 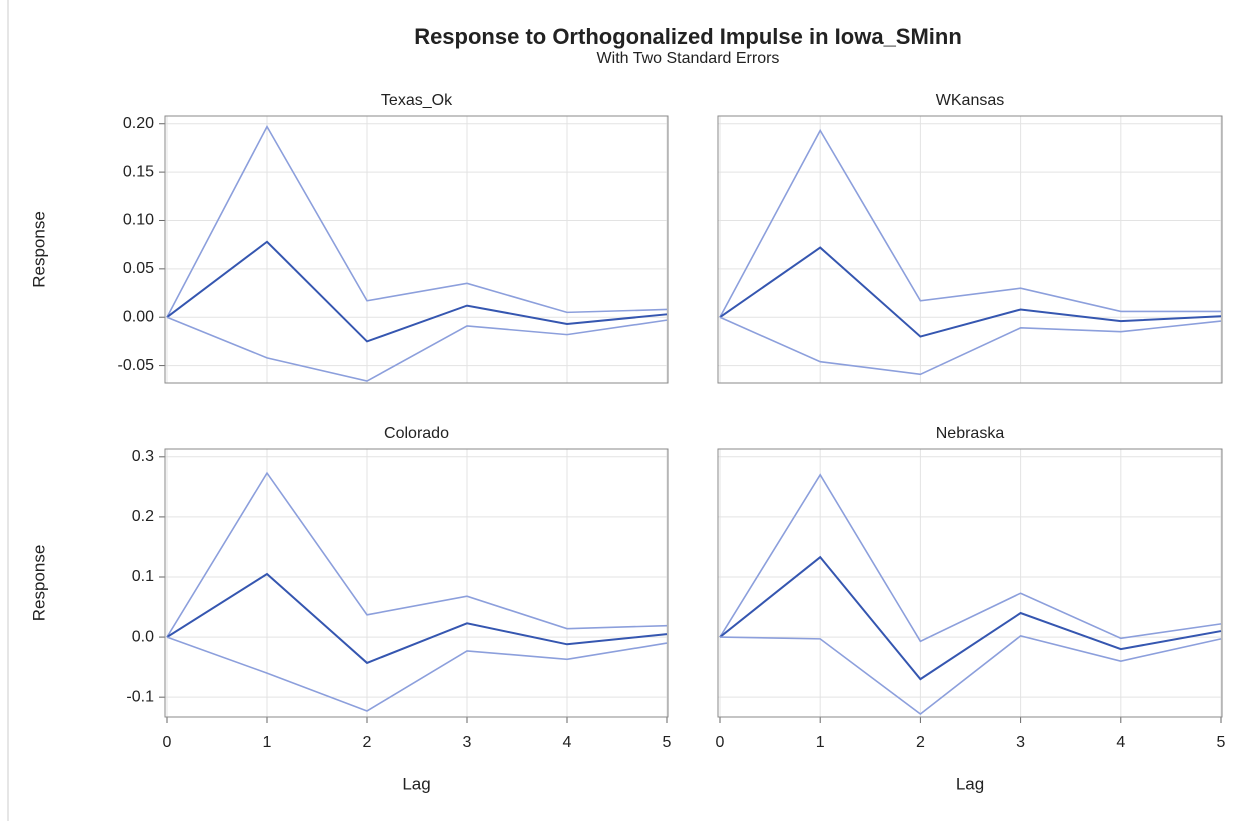 What do you see at coordinates (138, 171) in the screenshot?
I see `y-tick-label: 0.15` at bounding box center [138, 171].